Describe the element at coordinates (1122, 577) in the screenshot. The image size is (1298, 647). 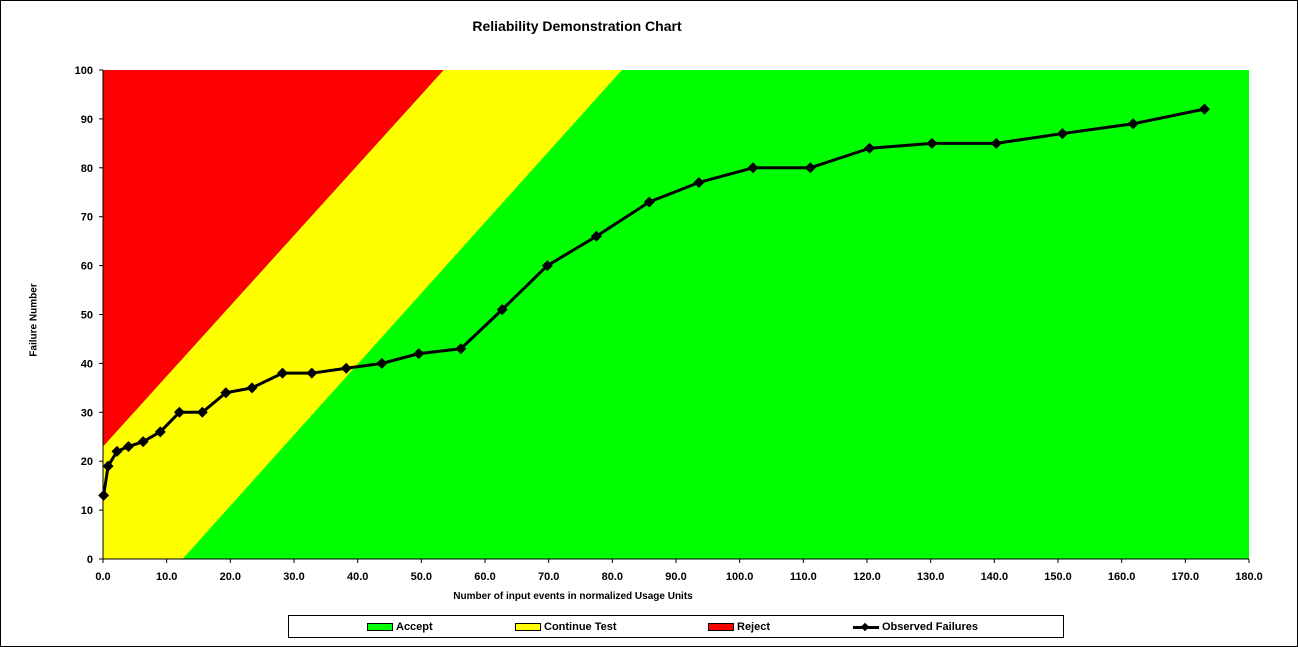
I see `x-tick-label: 160.0` at that location.